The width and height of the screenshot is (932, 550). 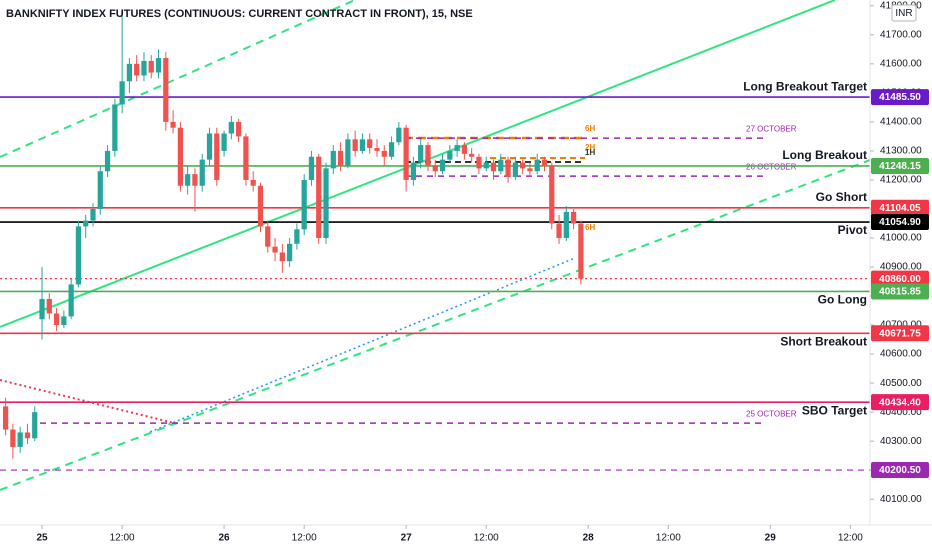 What do you see at coordinates (901, 325) in the screenshot?
I see `y-tick-label: 40700.00` at bounding box center [901, 325].